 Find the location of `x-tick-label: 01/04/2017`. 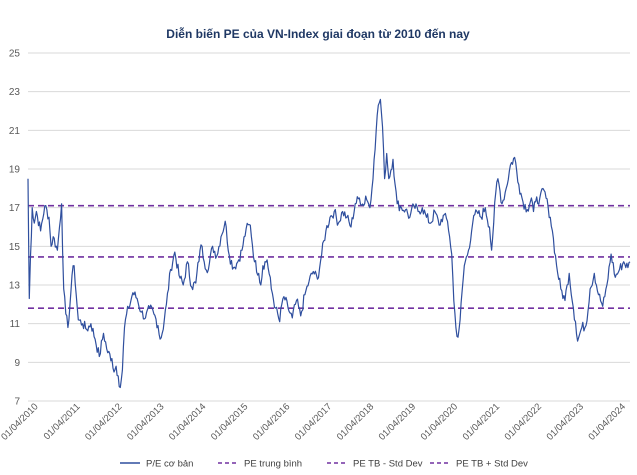

x-tick-label: 01/04/2017 is located at coordinates (313, 421).